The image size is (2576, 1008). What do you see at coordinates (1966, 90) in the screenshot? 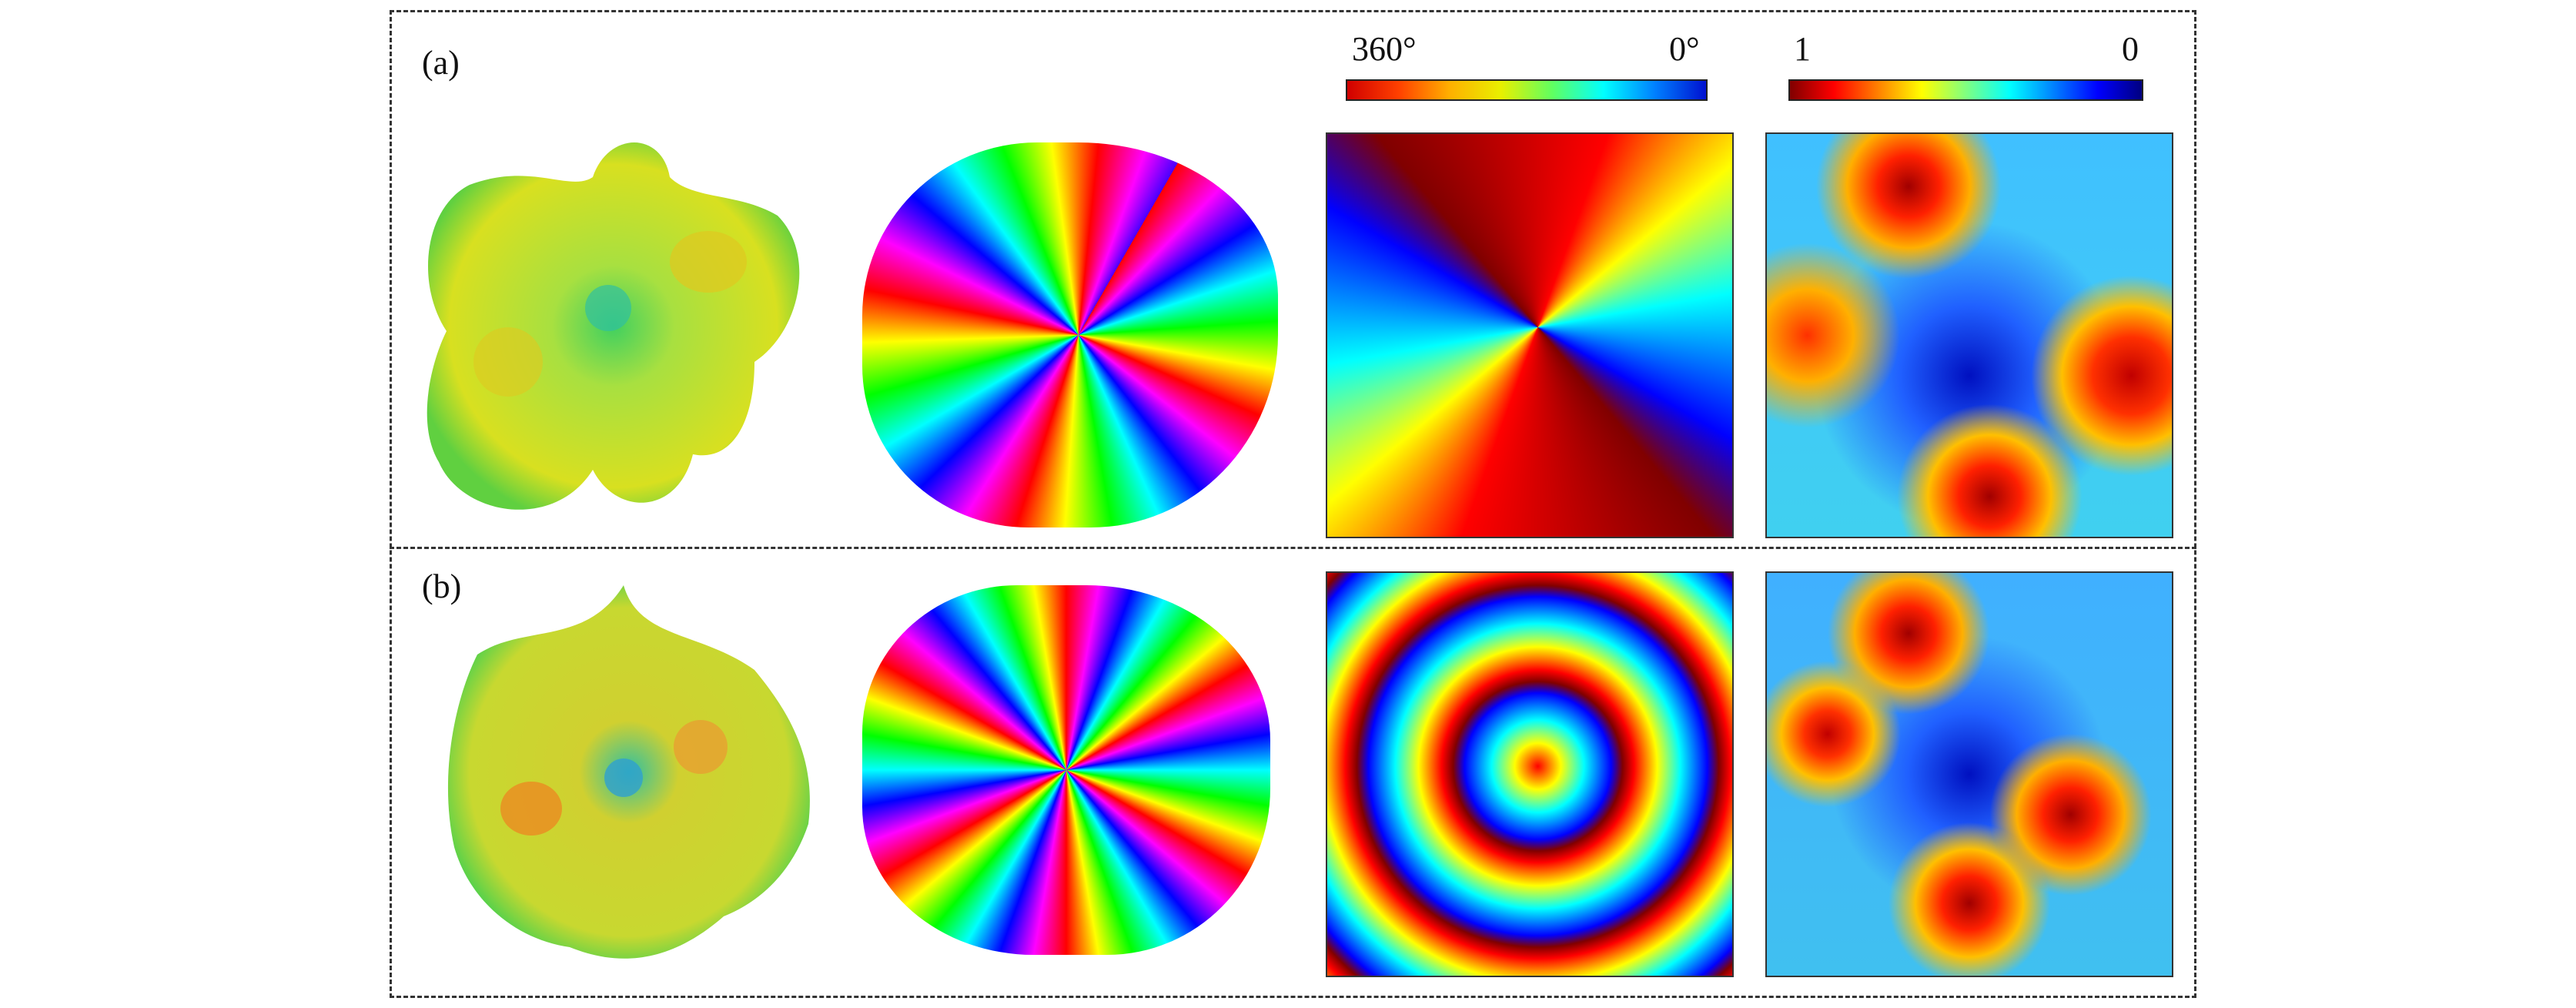
I see `amplitude-colorbar` at bounding box center [1966, 90].